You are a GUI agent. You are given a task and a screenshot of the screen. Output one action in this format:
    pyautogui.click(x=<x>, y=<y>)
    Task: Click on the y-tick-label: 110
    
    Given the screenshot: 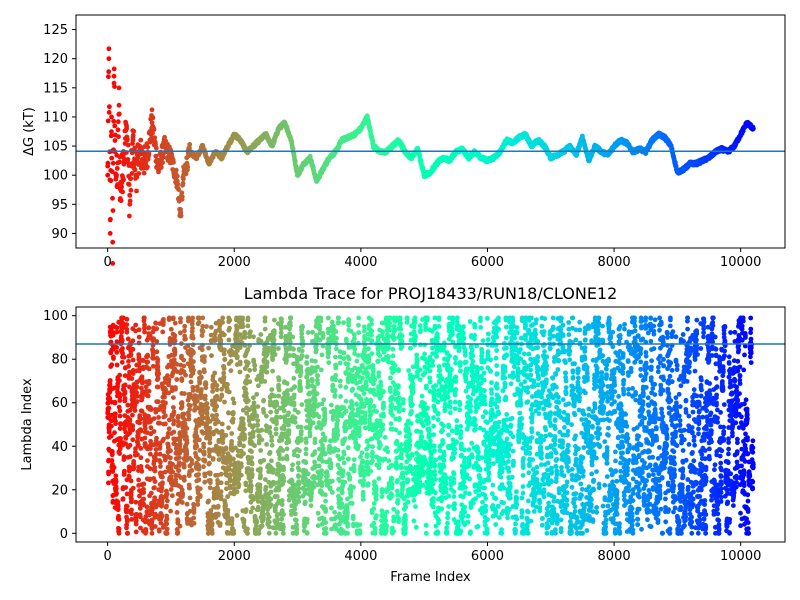 What is the action you would take?
    pyautogui.click(x=55, y=117)
    